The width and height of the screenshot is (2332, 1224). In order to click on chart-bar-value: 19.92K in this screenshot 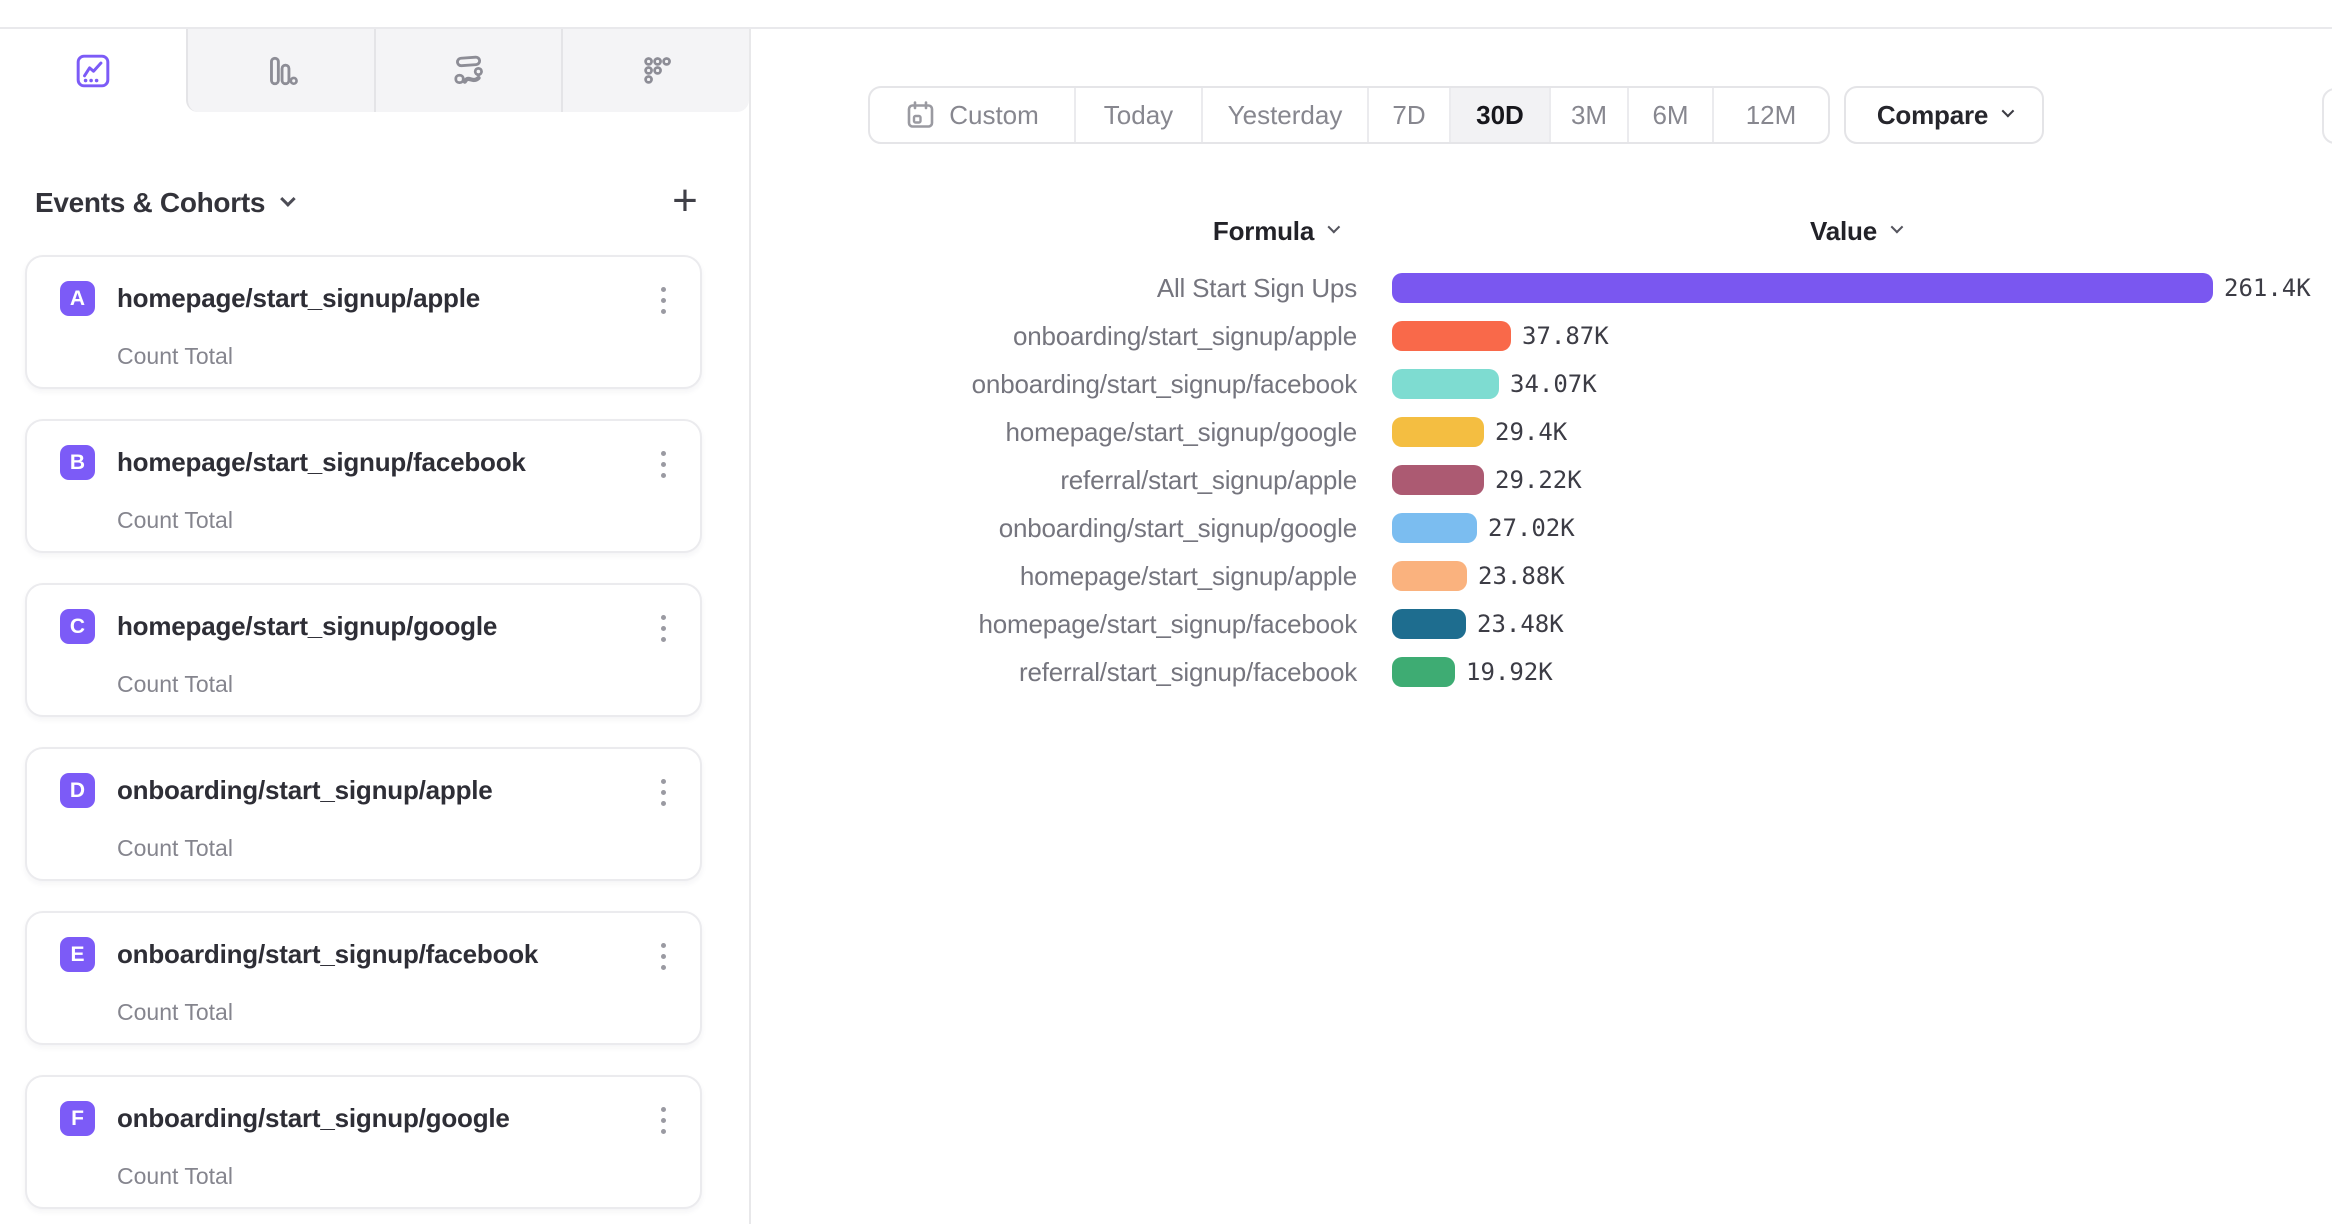, I will do `click(1509, 672)`.